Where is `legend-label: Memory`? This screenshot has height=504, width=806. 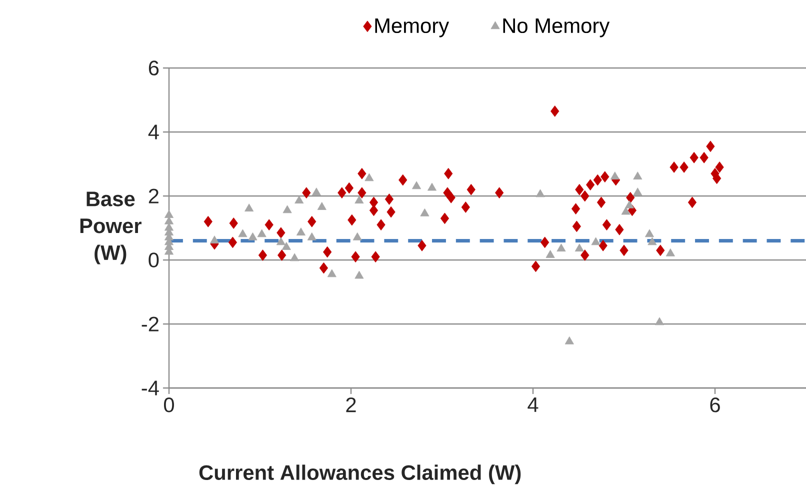
legend-label: Memory is located at coordinates (412, 28).